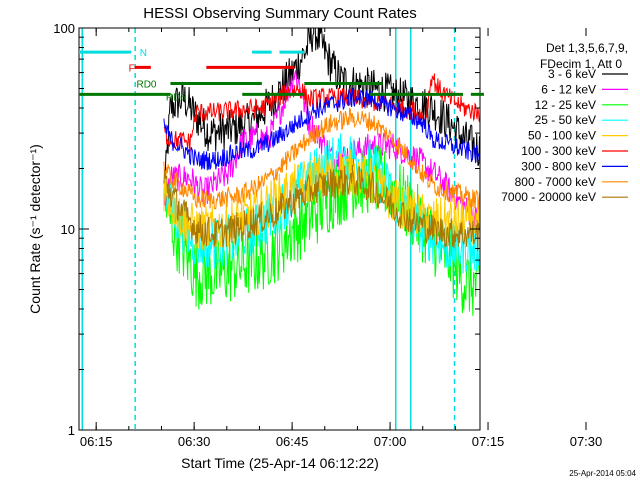 The height and width of the screenshot is (485, 640). What do you see at coordinates (602, 473) in the screenshot?
I see `footer-date: 25-Apr-2014 05:04` at bounding box center [602, 473].